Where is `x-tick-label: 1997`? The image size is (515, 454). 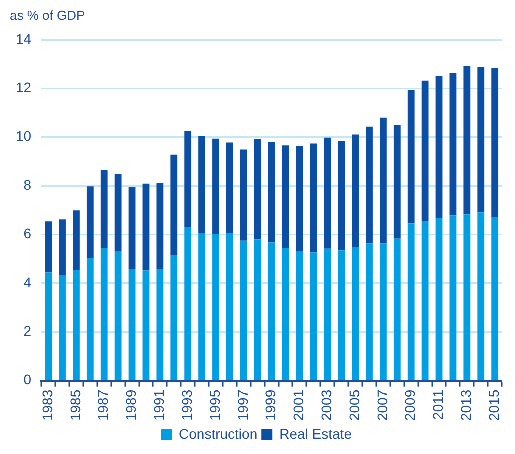
x-tick-label: 1997 is located at coordinates (242, 406).